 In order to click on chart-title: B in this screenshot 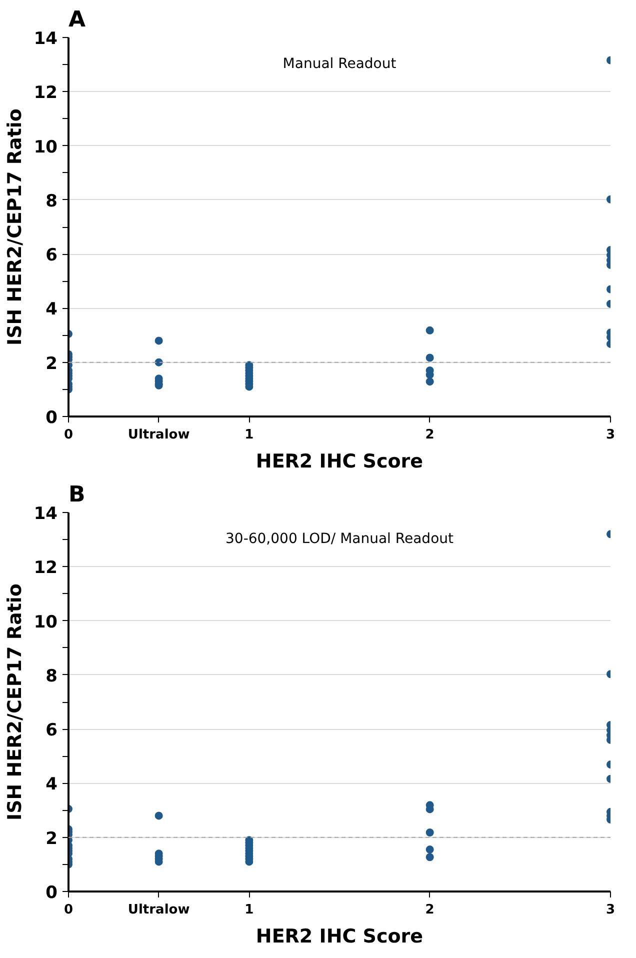, I will do `click(77, 495)`.